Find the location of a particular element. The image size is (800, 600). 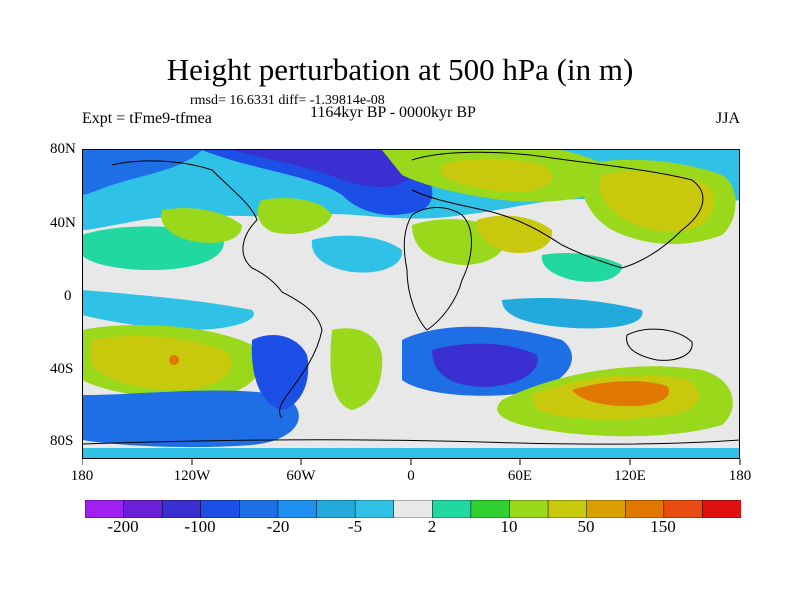

x-tick-label: 60E is located at coordinates (520, 476).